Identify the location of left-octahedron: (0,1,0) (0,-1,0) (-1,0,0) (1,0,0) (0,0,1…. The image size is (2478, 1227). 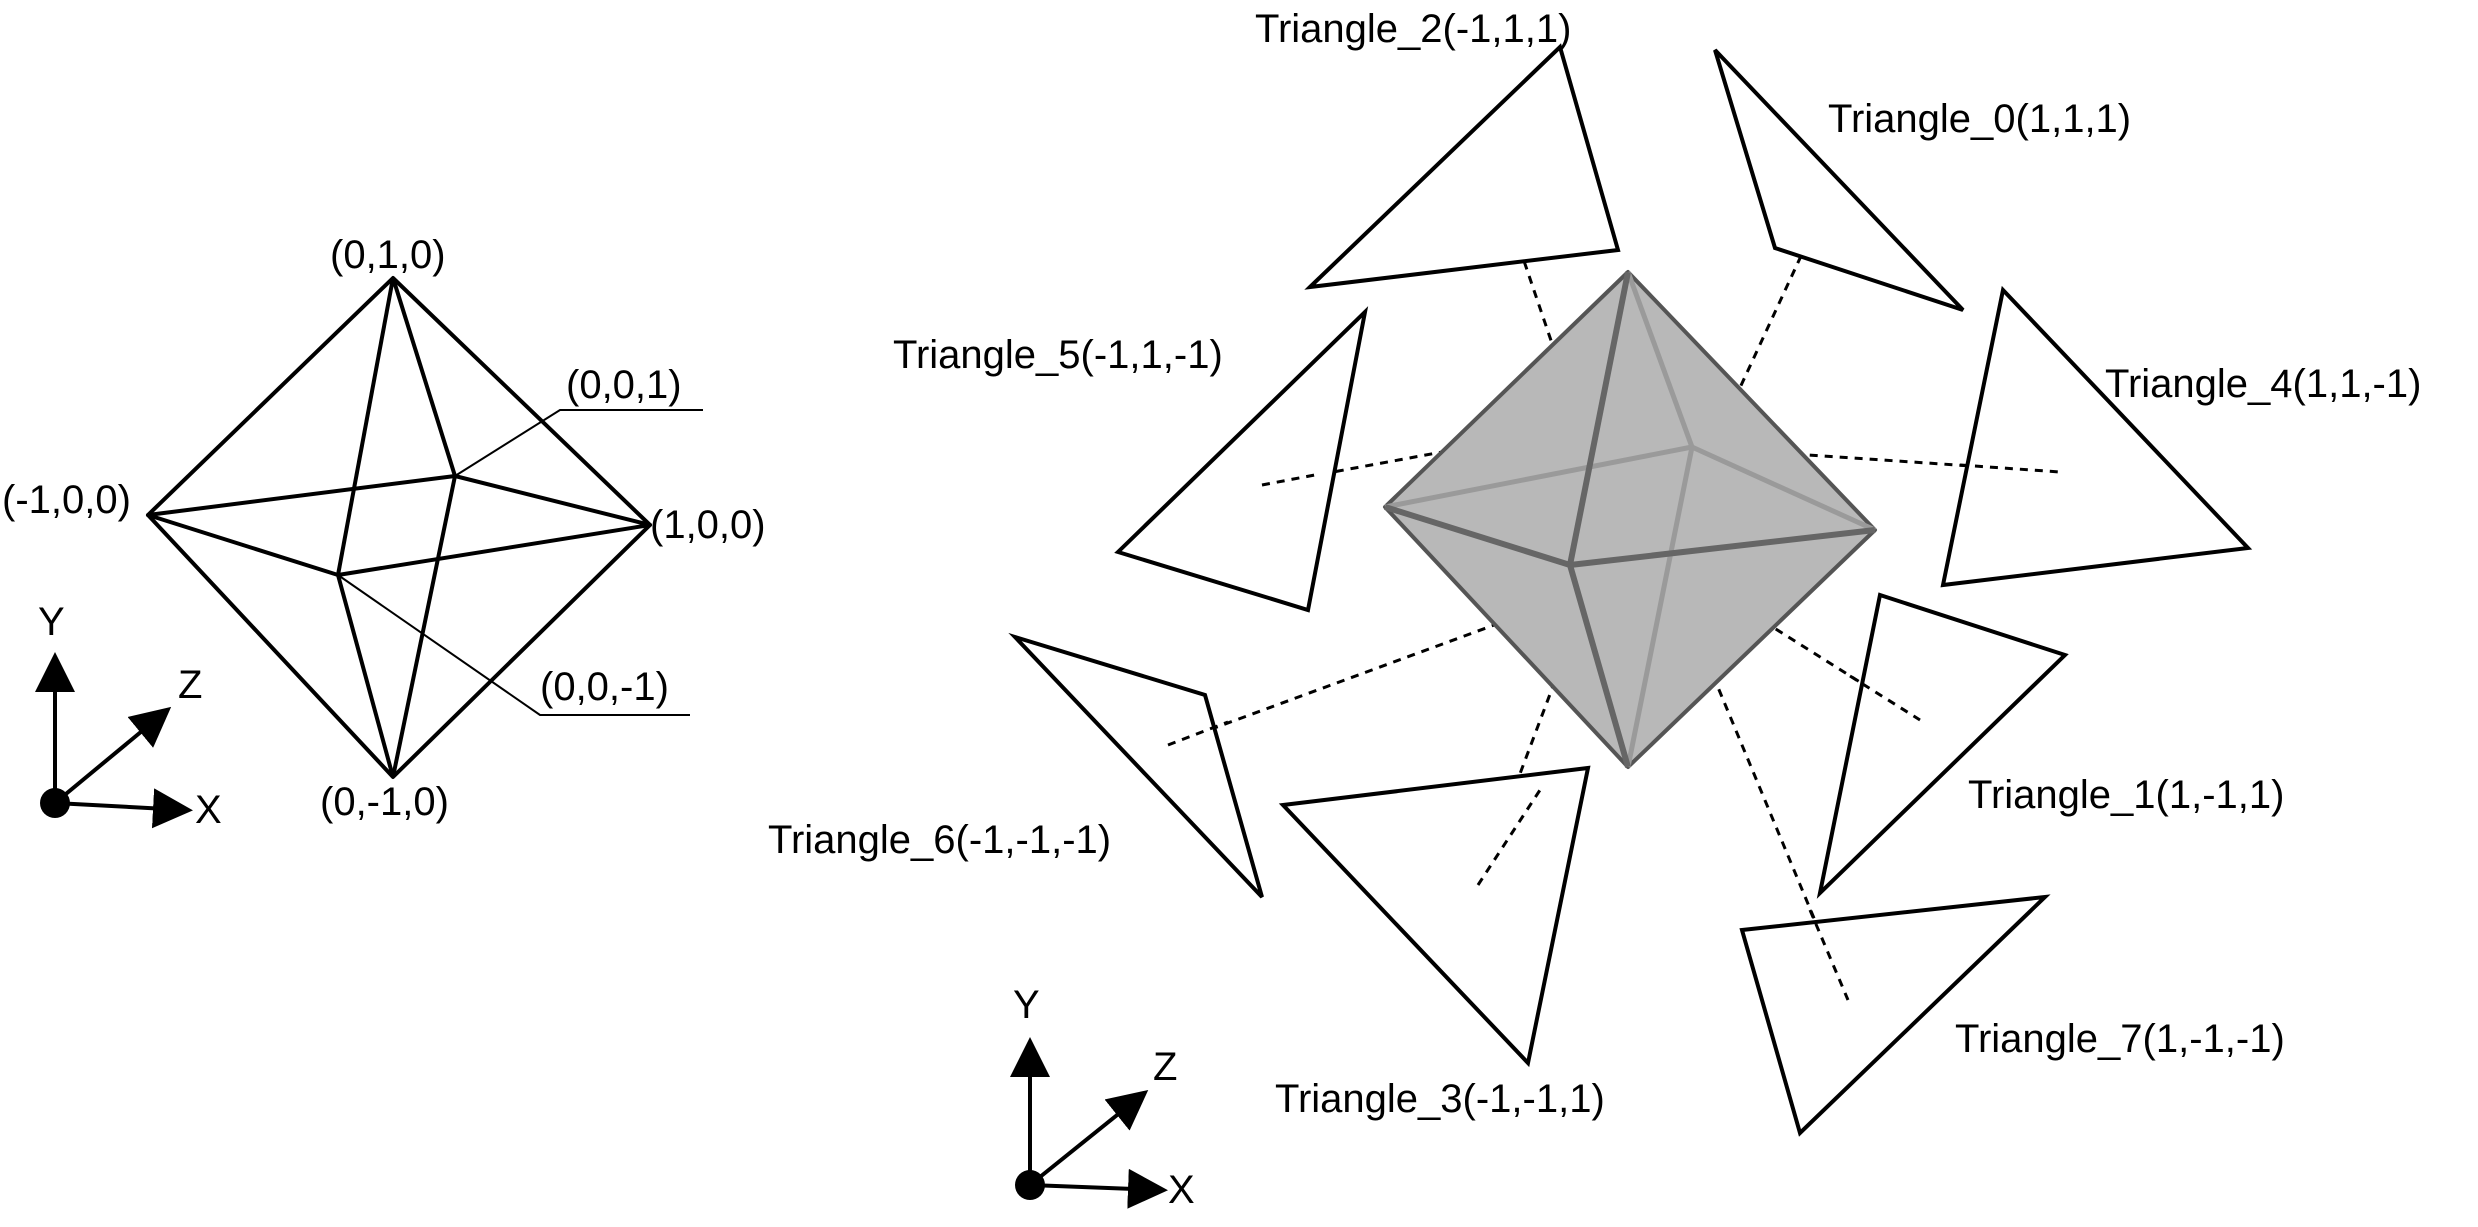
(384, 528).